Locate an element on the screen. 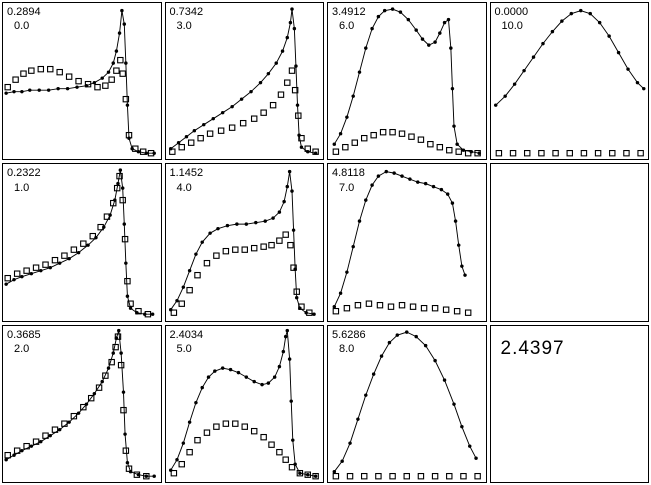  plot-panel-8: 0.3685 2.0 is located at coordinates (82, 403).